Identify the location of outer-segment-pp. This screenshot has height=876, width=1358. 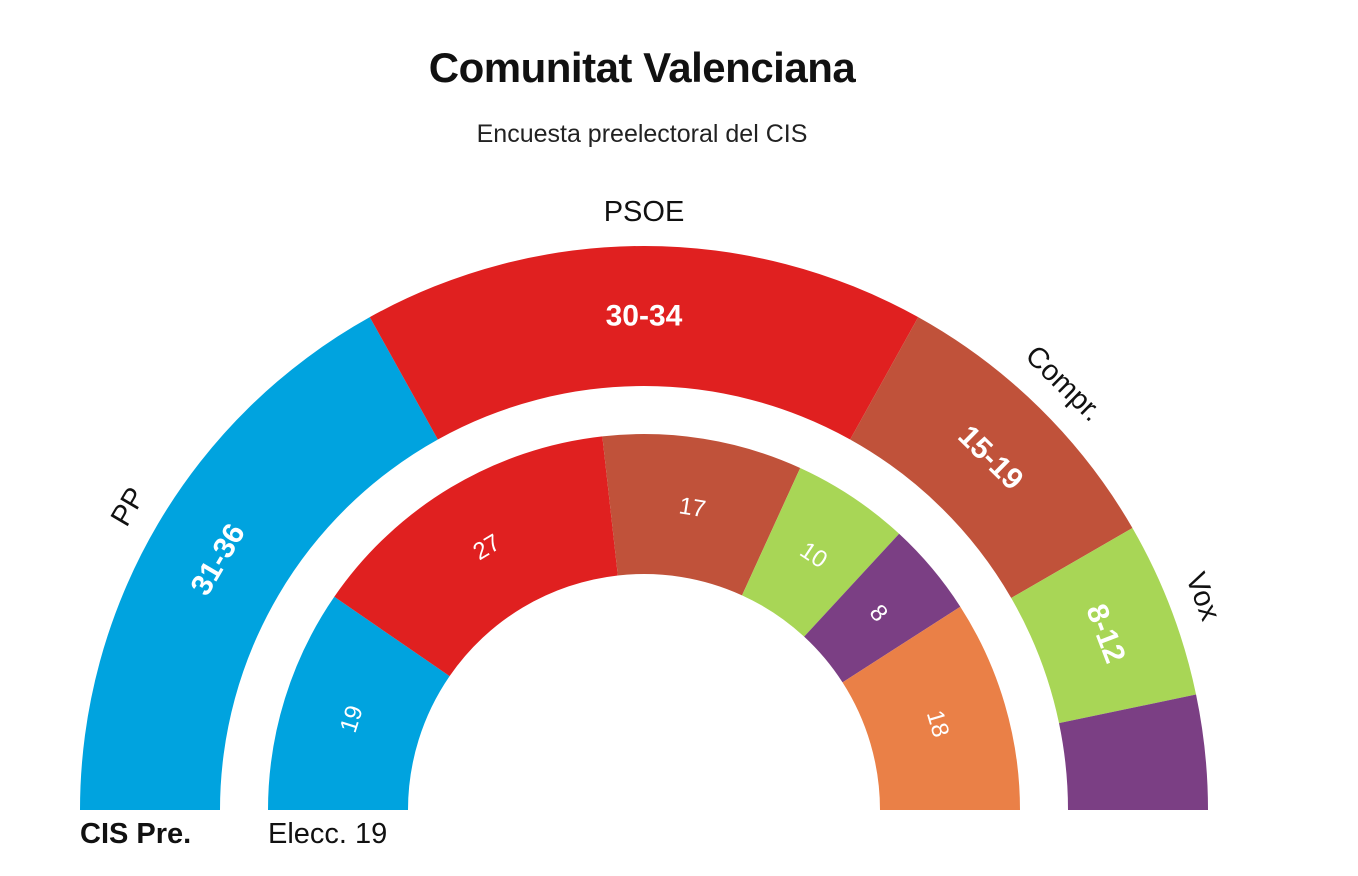
(259, 563).